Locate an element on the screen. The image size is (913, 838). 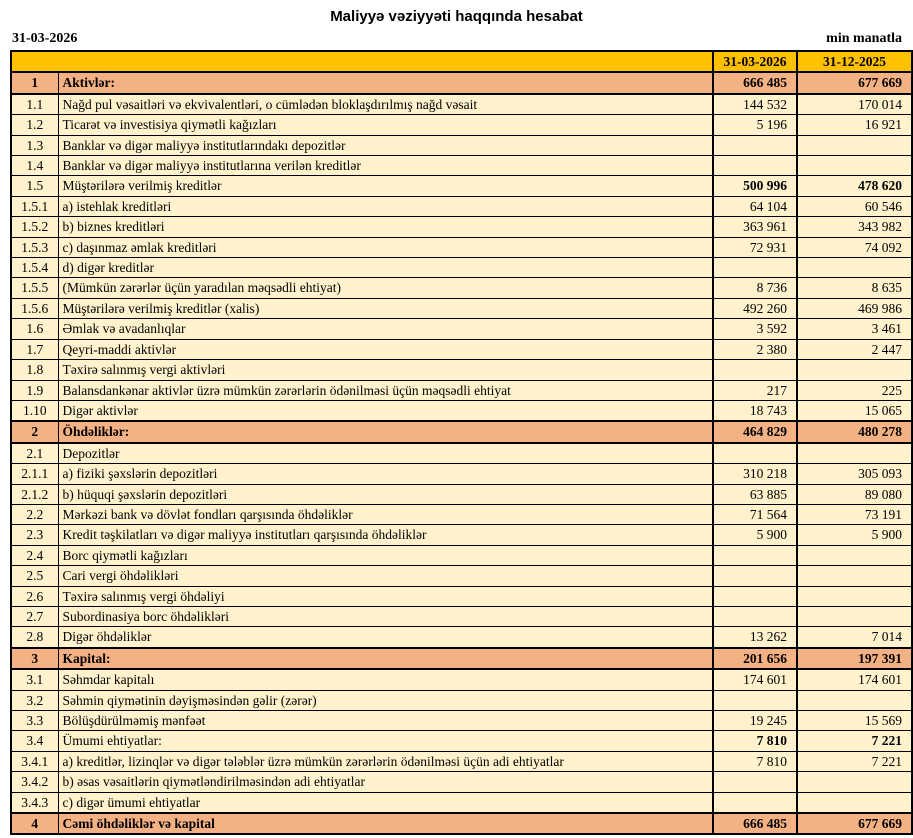
value-previous-cell: 15 065 is located at coordinates (854, 410).